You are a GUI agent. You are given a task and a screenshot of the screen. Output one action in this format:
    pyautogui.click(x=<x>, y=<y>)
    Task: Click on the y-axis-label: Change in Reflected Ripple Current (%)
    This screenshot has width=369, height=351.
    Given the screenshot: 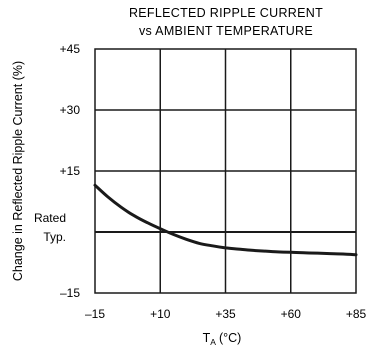 What is the action you would take?
    pyautogui.click(x=18, y=171)
    